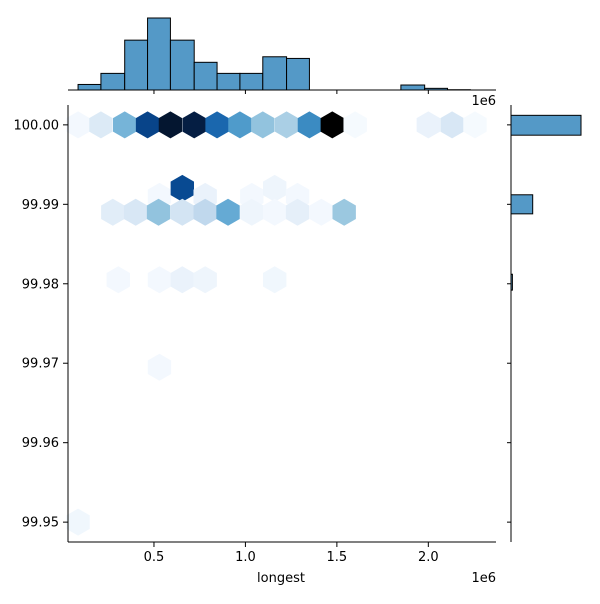  I want to click on y-tick-label: 99.96, so click(40, 443).